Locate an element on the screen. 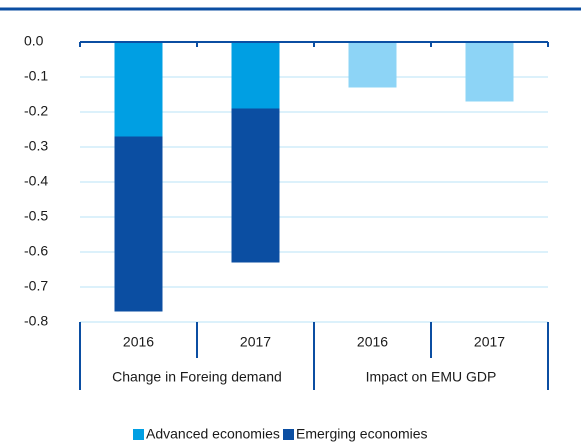 This screenshot has height=445, width=581. y-tick-label: -0.3 is located at coordinates (36, 146).